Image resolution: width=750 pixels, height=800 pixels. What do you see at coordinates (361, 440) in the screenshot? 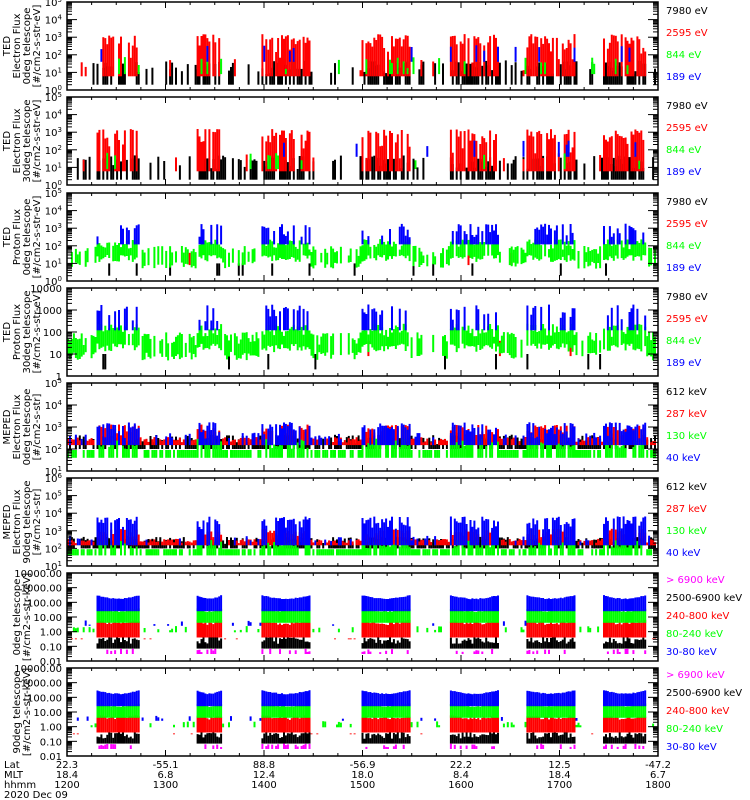
I see `panel-5-data` at bounding box center [361, 440].